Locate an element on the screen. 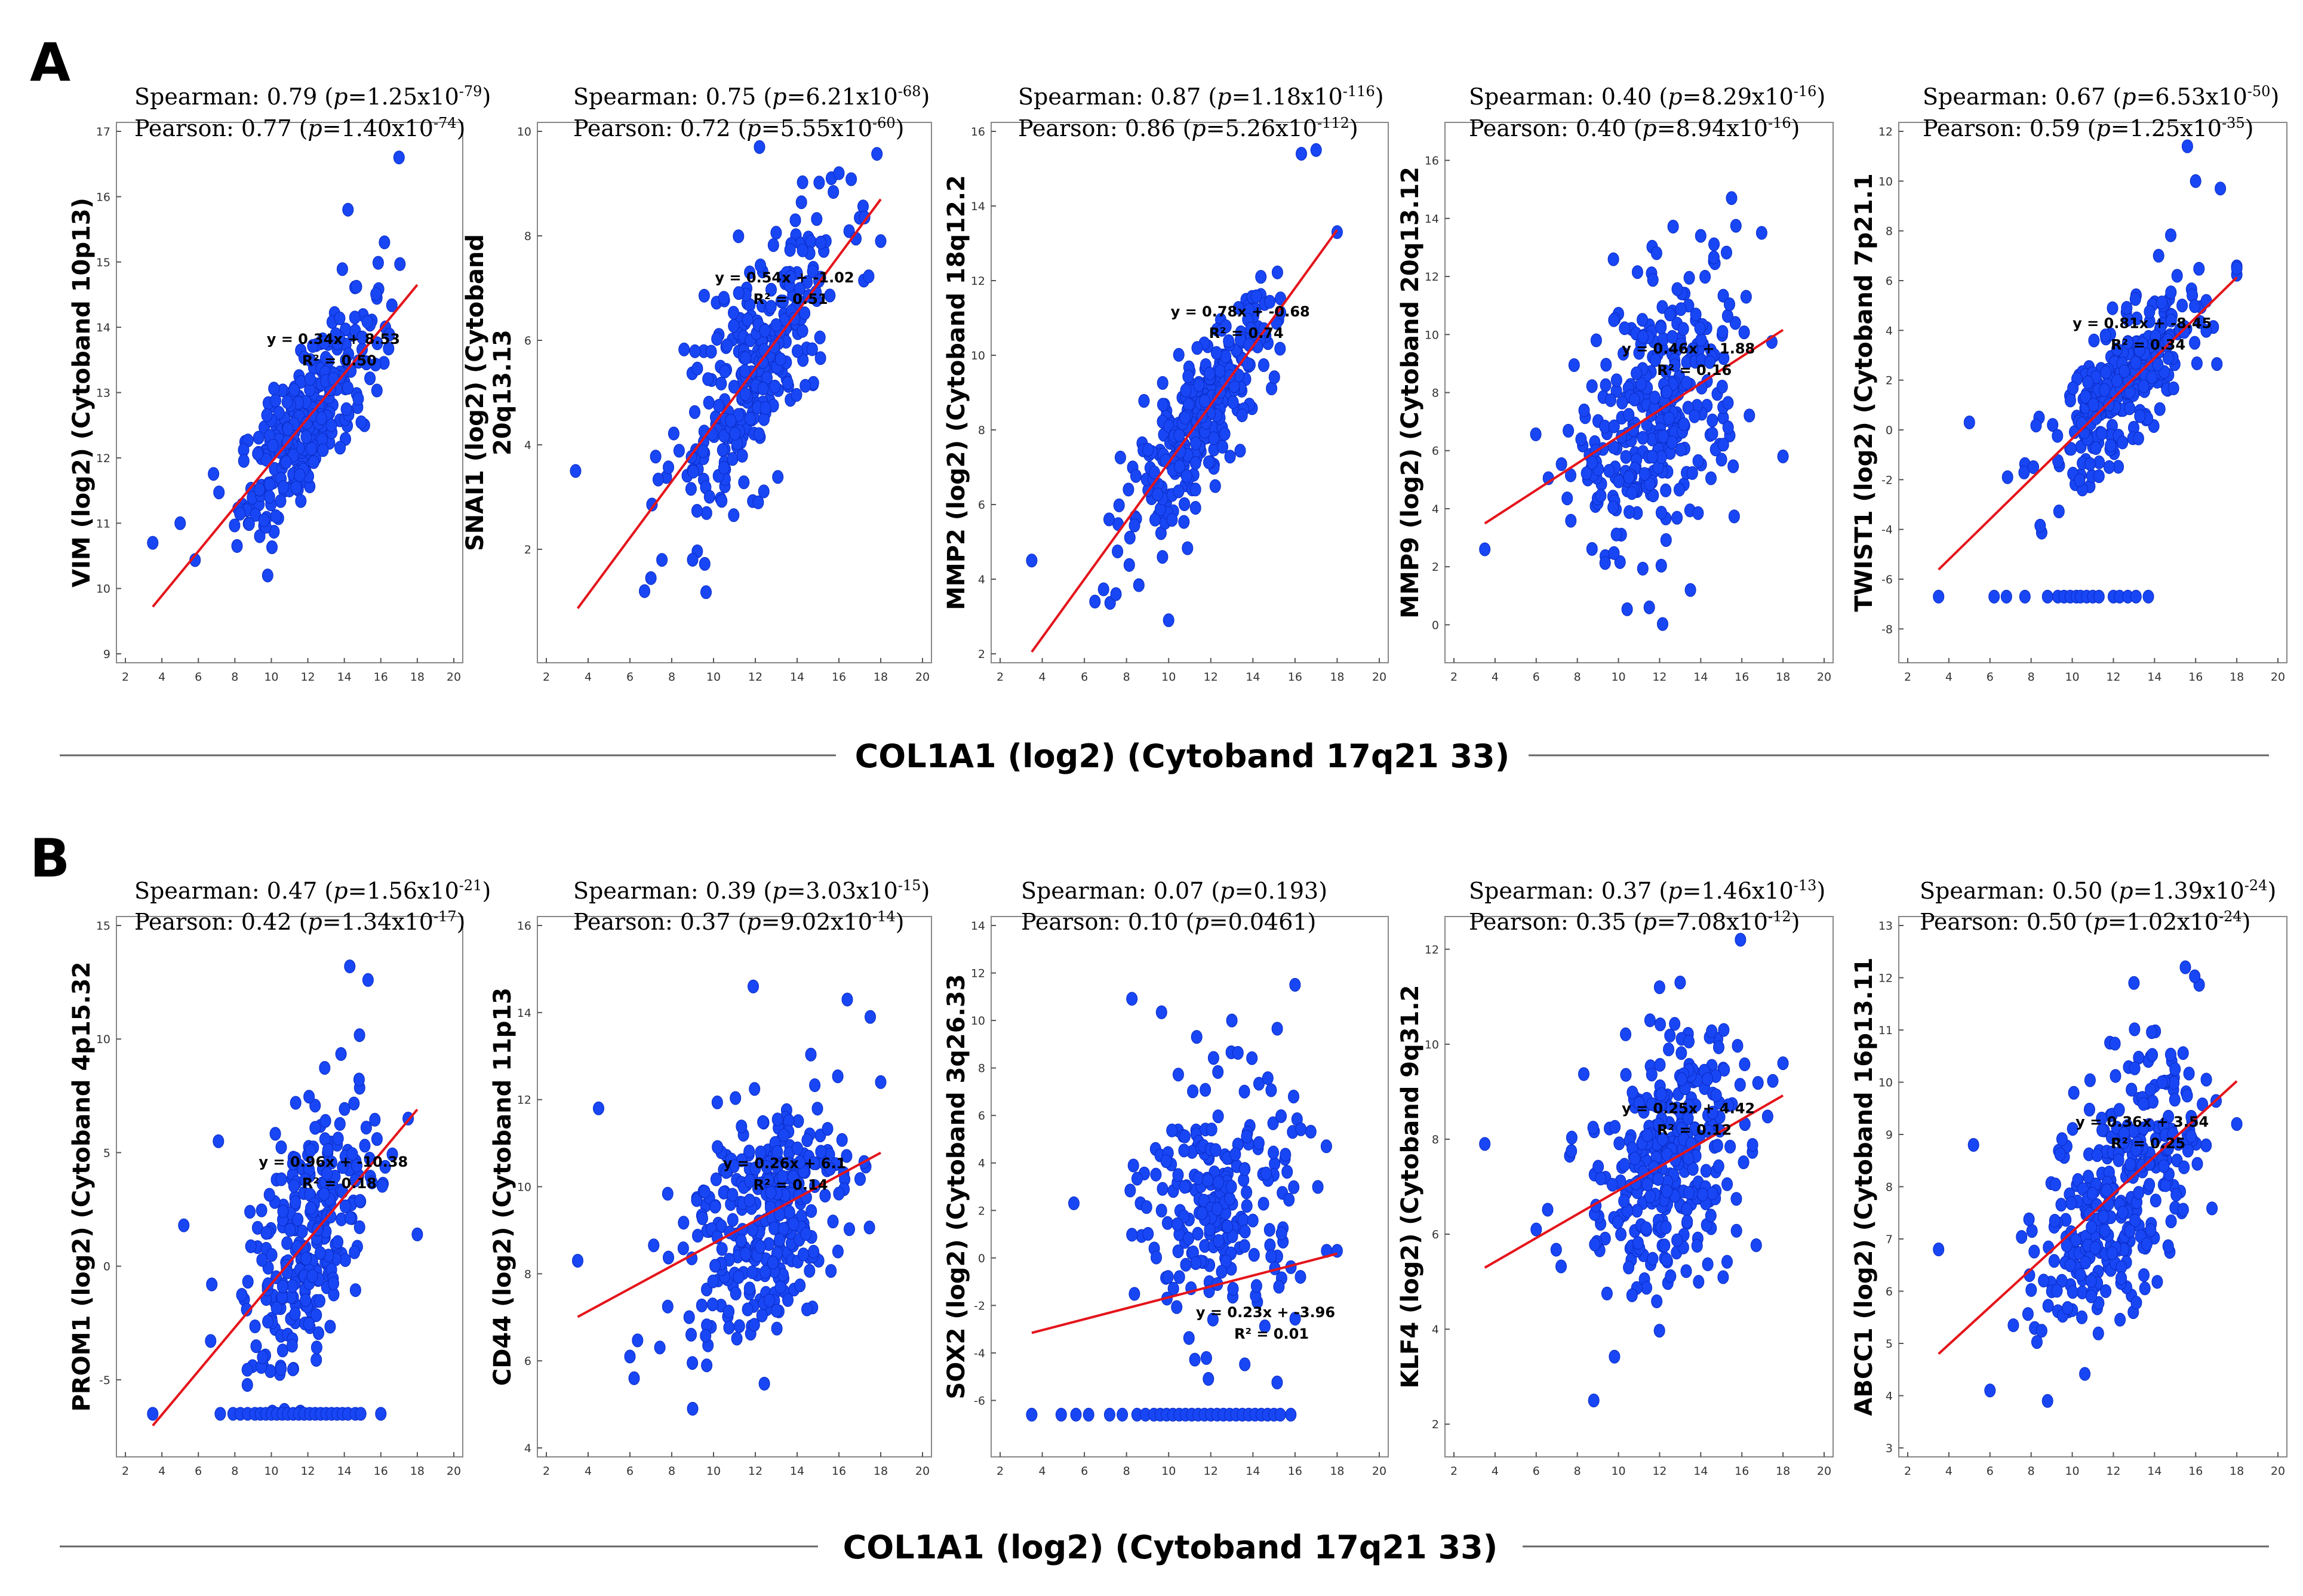 Image resolution: width=2303 pixels, height=1596 pixels. regression-line is located at coordinates (2088, 1217).